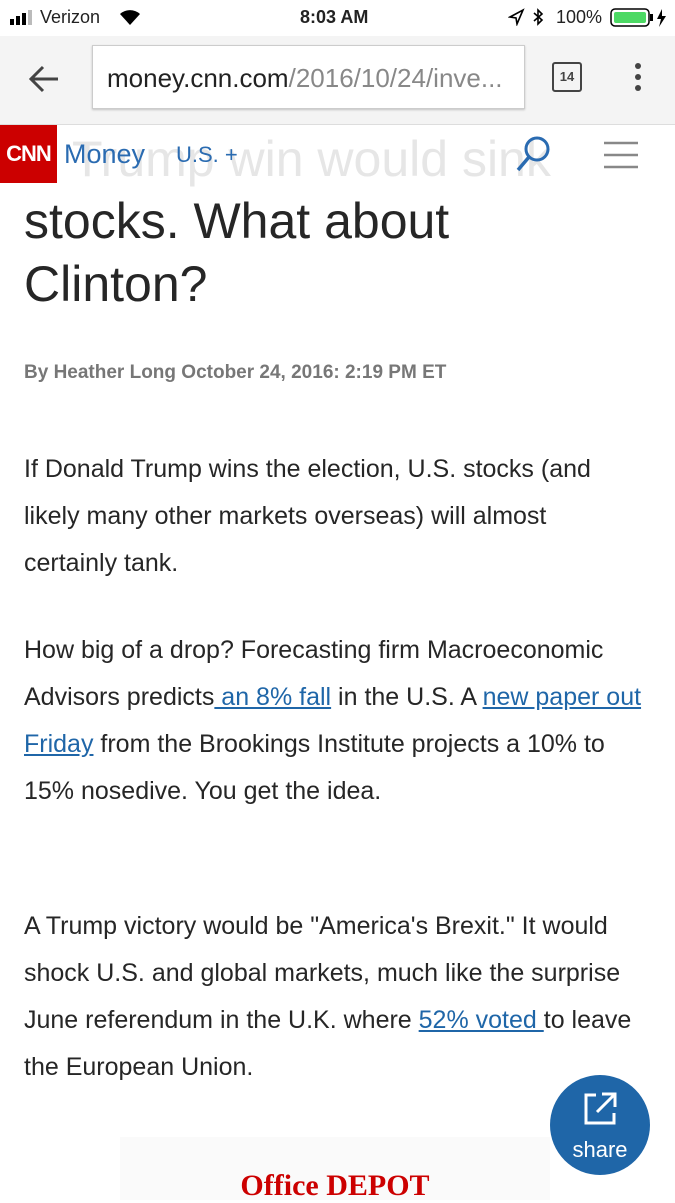 This screenshot has width=675, height=1203. I want to click on text-run: in the U.S. A, so click(407, 697).